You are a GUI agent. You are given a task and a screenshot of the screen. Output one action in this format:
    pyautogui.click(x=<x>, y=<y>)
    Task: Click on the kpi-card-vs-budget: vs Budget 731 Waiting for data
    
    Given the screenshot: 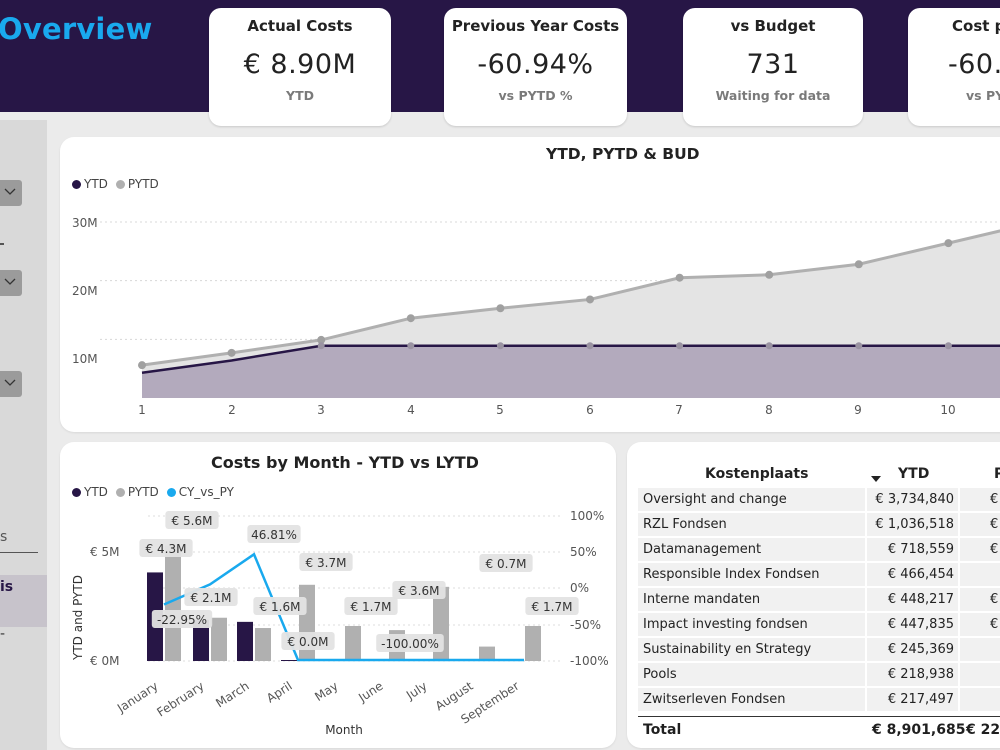 What is the action you would take?
    pyautogui.click(x=773, y=67)
    